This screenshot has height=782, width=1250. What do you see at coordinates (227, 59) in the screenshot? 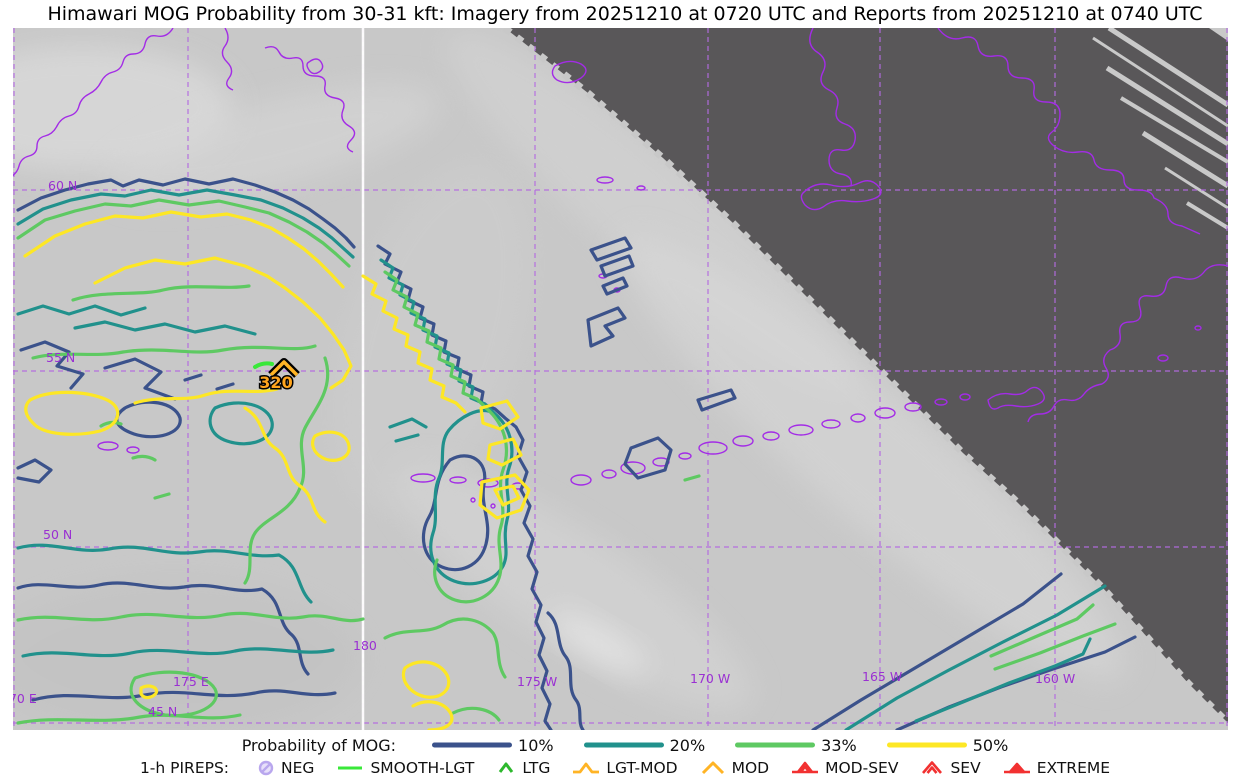
I see `coastline-kamchatka-bays` at bounding box center [227, 59].